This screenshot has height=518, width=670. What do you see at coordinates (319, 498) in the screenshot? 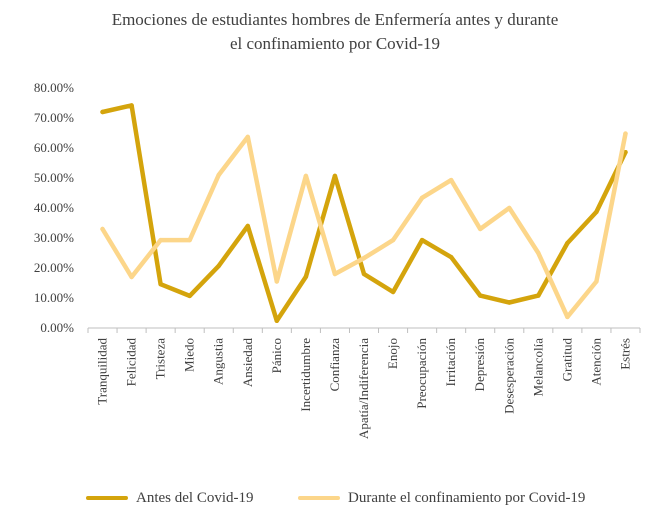
I see `legend-swatch-durante` at bounding box center [319, 498].